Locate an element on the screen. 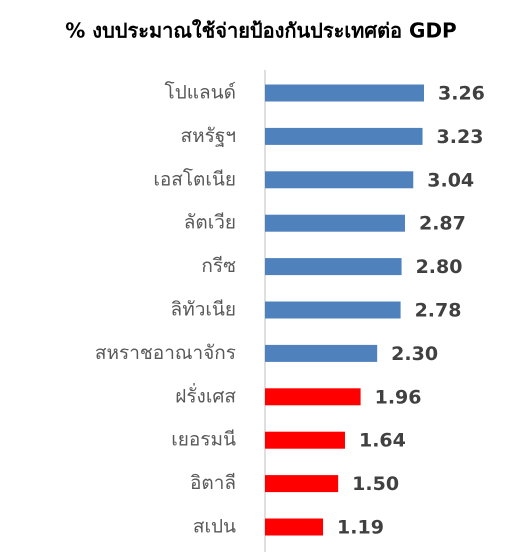 The width and height of the screenshot is (523, 557). value-label: 3.23 is located at coordinates (460, 137).